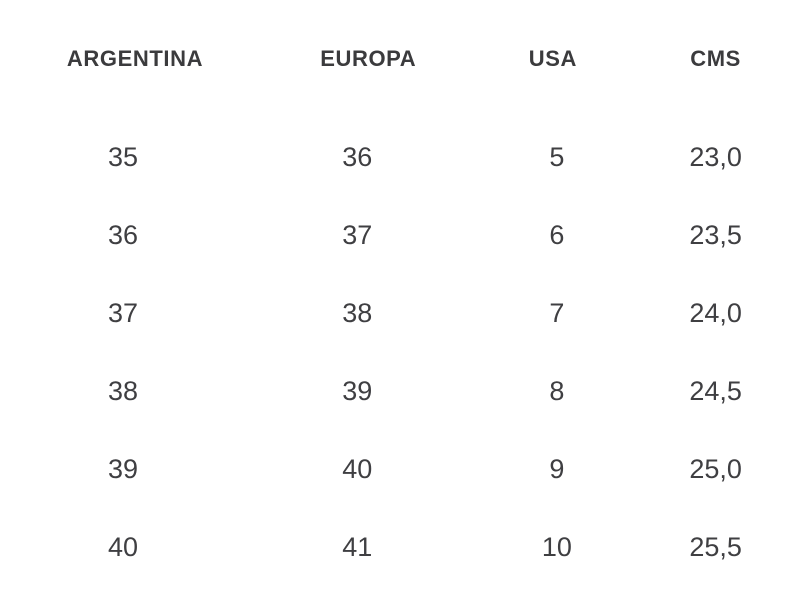 The image size is (794, 606). I want to click on table-row: 35 36 5 23,0, so click(397, 157).